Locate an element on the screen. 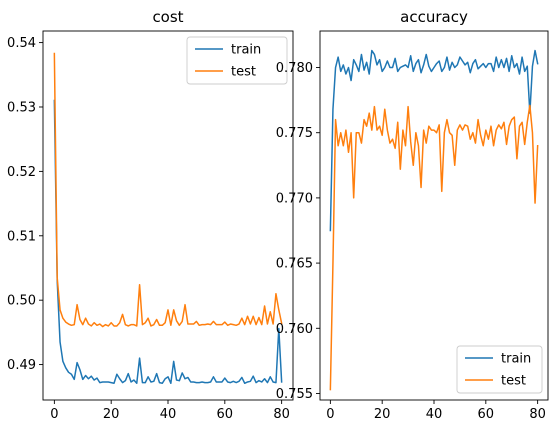 This screenshot has width=557, height=433. cost-xtick-label: 80 is located at coordinates (281, 414).